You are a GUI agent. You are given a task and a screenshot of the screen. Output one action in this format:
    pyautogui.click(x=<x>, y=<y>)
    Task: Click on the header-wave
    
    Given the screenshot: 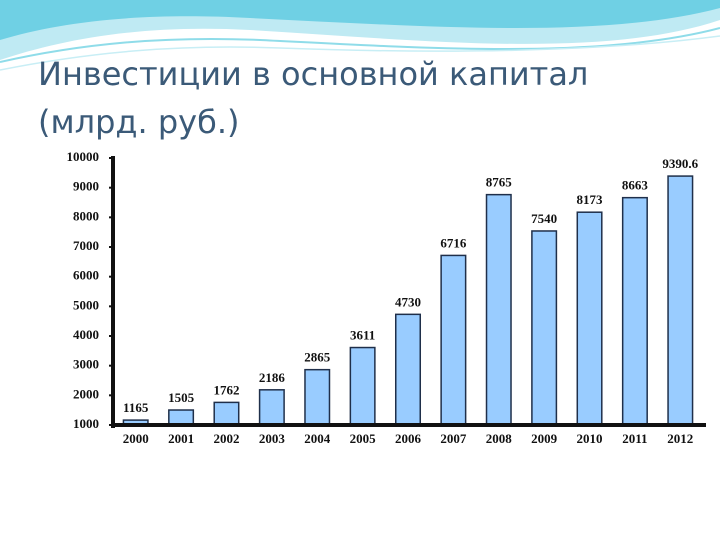 What is the action you would take?
    pyautogui.click(x=360, y=35)
    